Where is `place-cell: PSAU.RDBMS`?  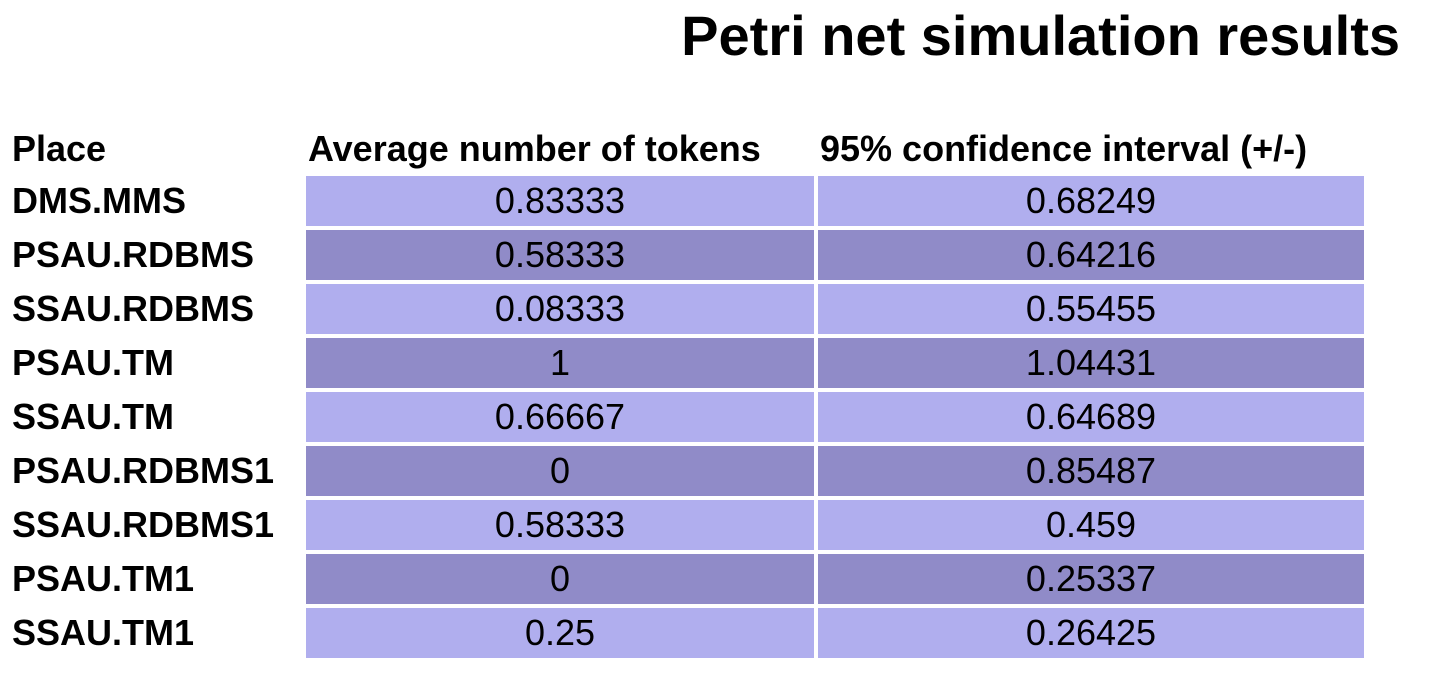
place-cell: PSAU.RDBMS is located at coordinates (133, 254).